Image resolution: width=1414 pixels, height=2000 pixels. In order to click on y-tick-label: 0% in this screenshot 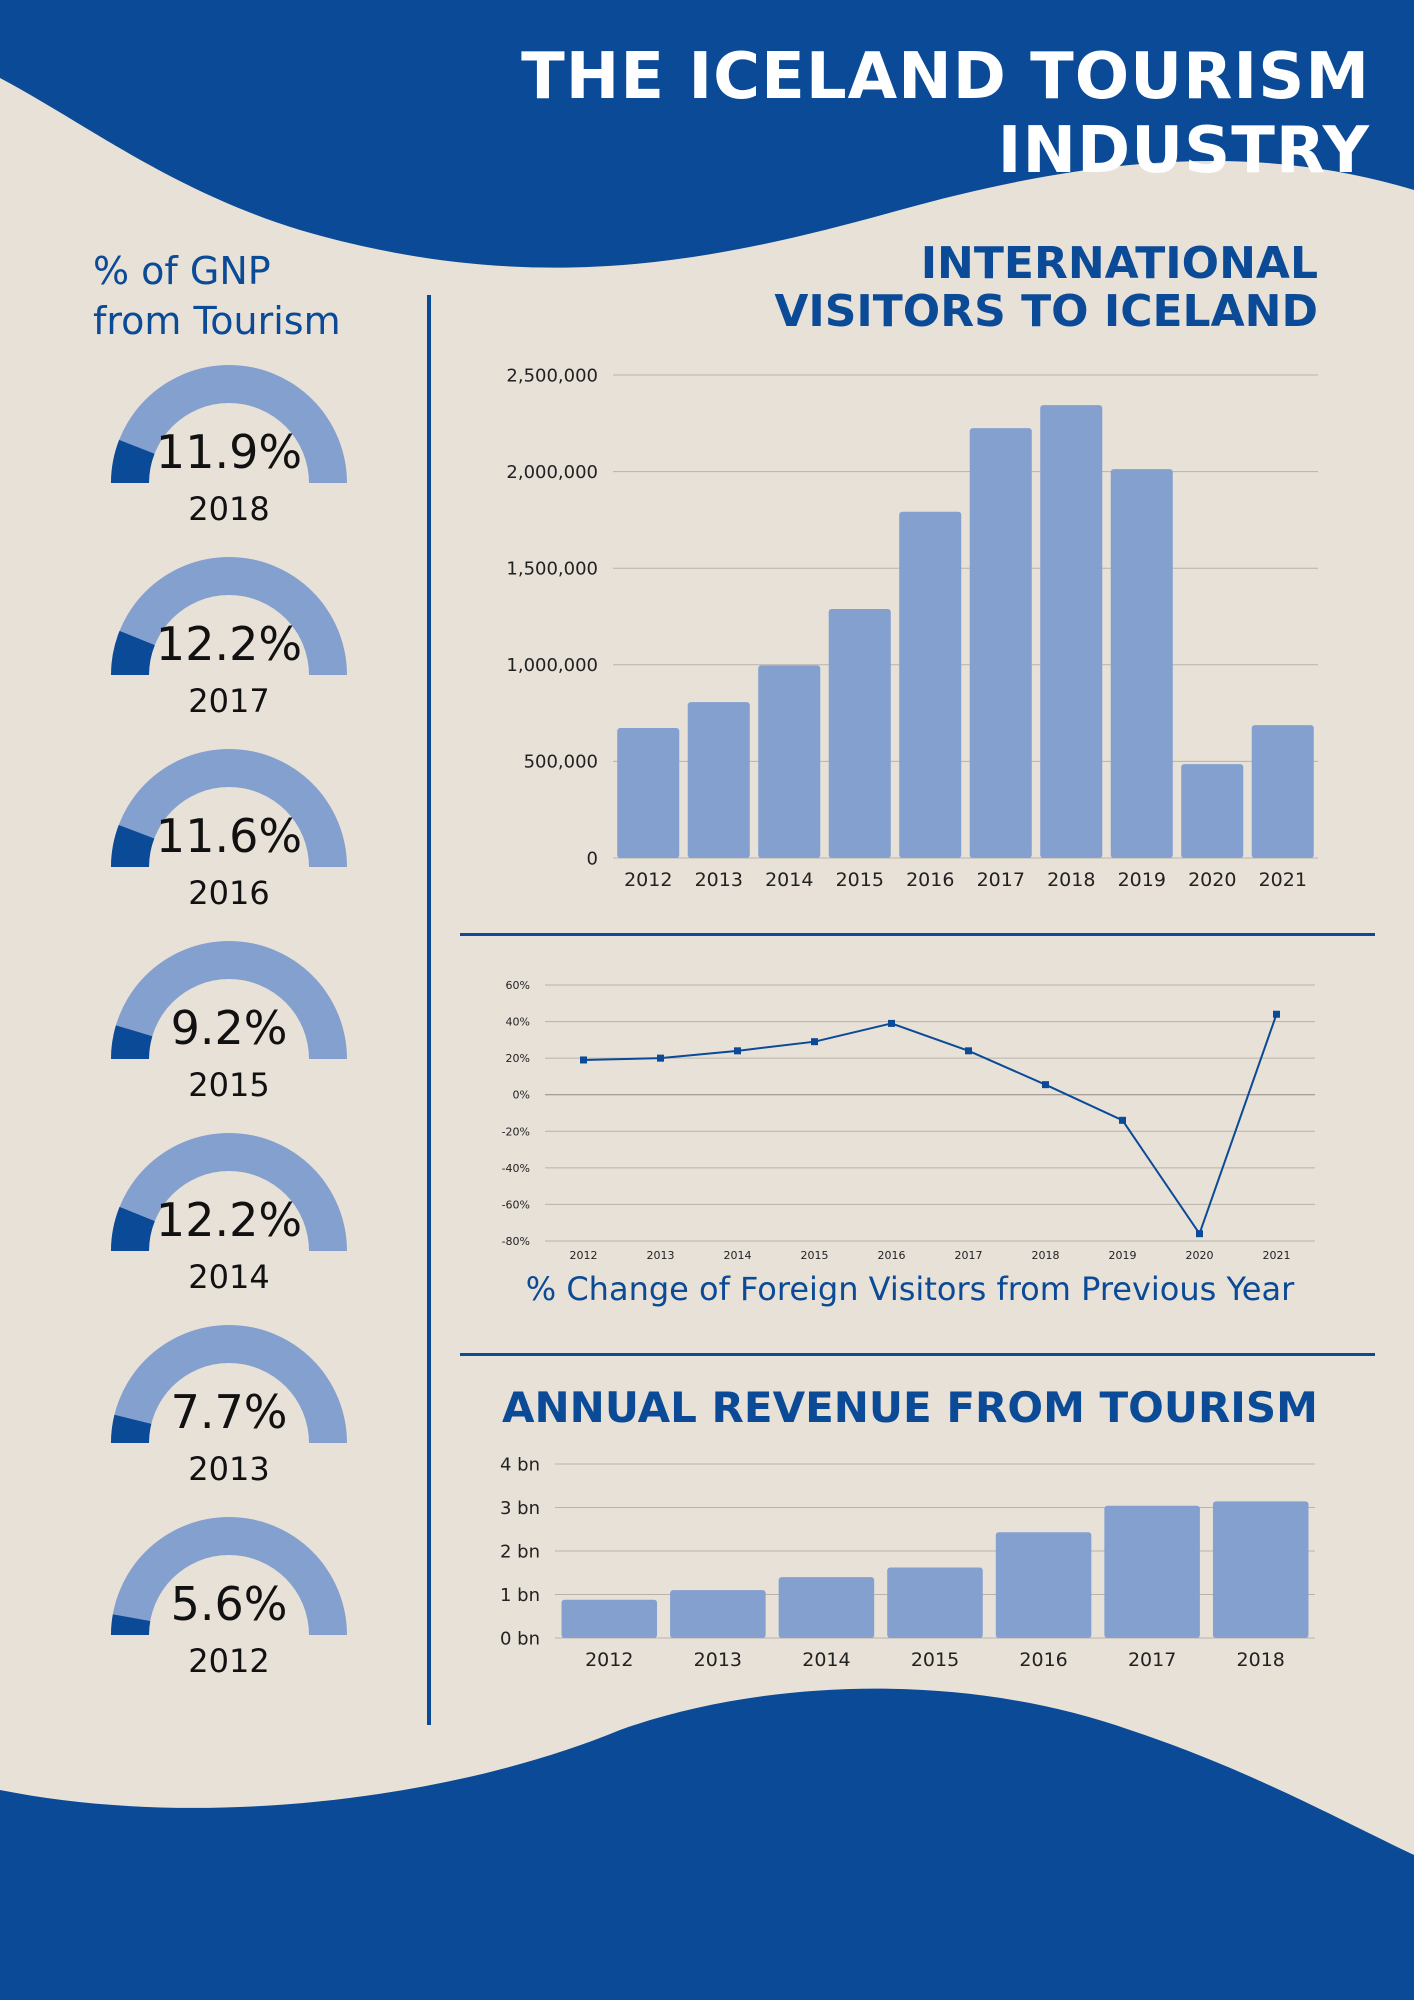, I will do `click(521, 1095)`.